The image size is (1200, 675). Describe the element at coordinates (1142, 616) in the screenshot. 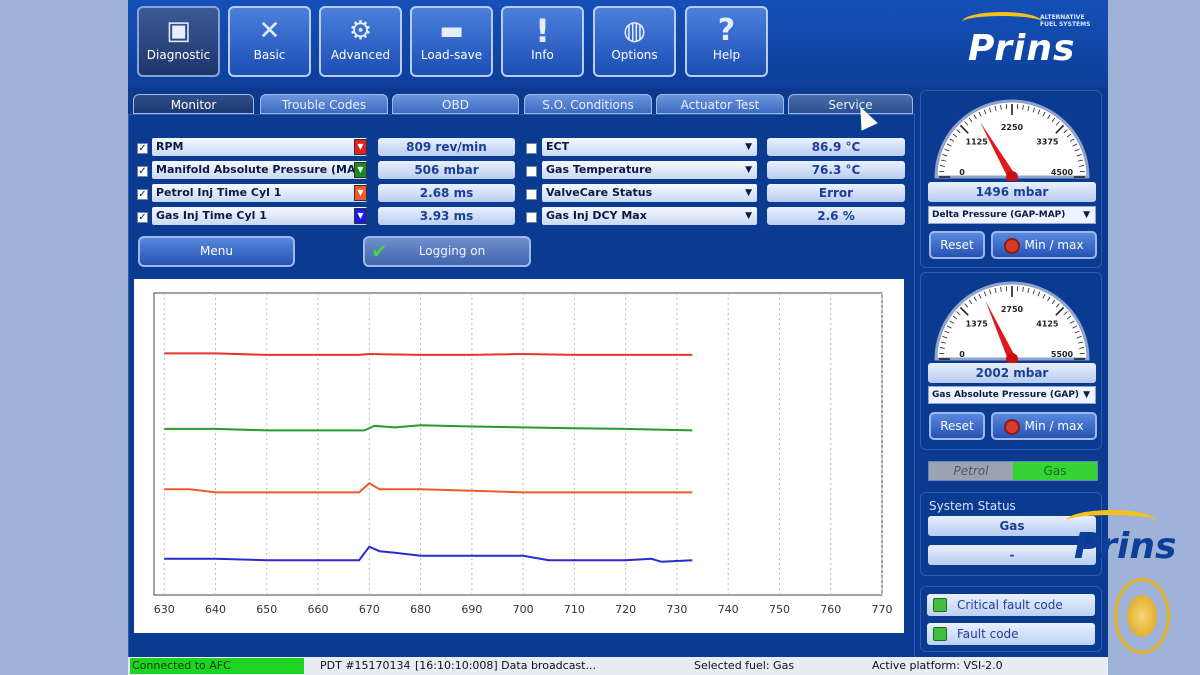

I see `seal-icon` at that location.